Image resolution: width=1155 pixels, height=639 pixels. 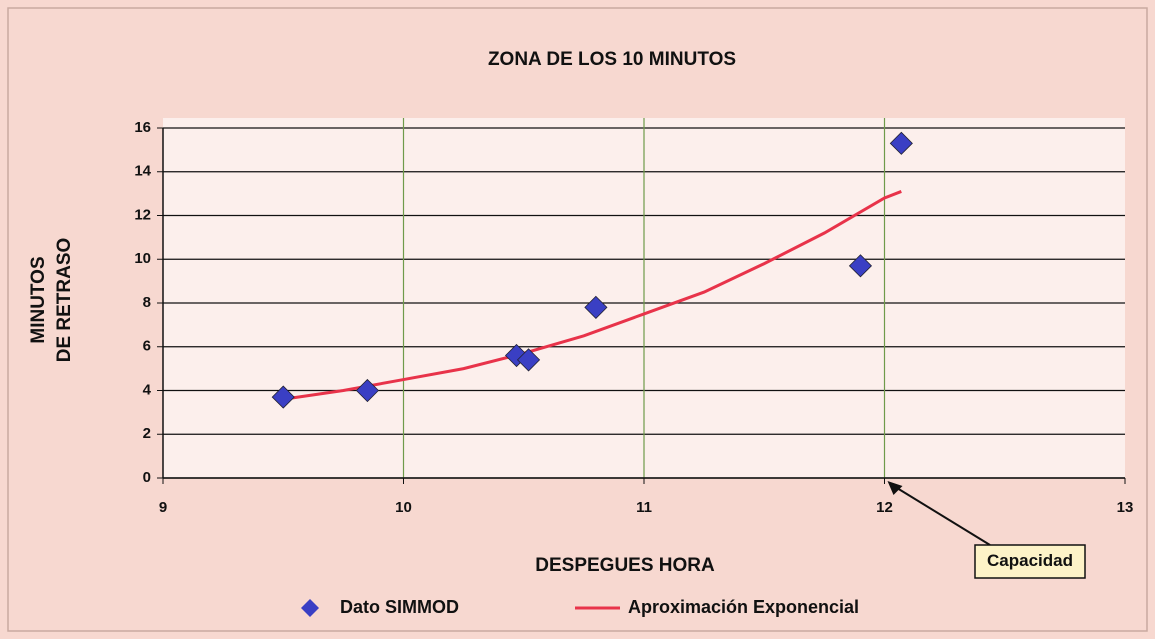 I want to click on x-tick-label: 13, so click(x=1125, y=507).